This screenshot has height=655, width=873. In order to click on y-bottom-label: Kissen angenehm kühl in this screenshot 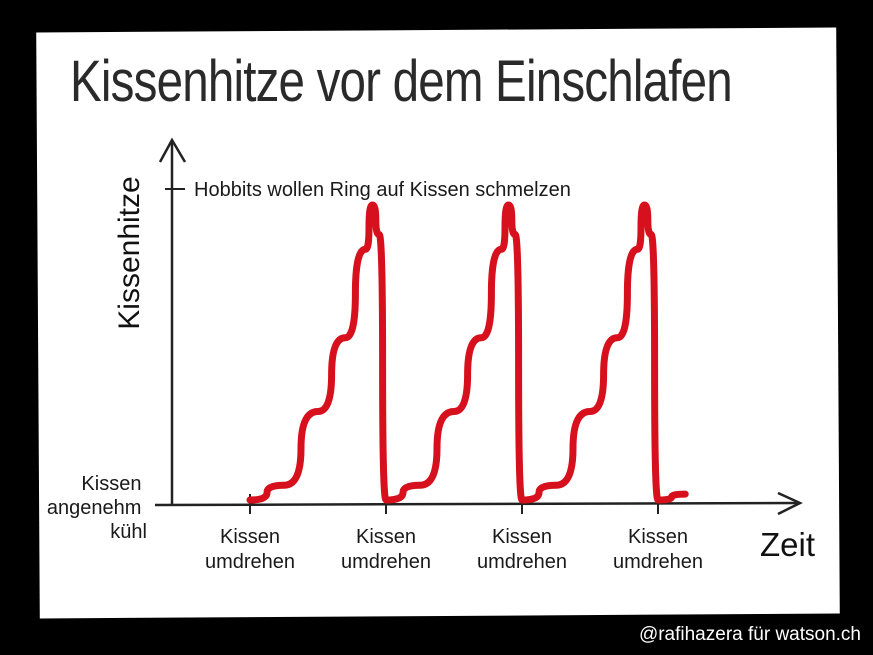, I will do `click(97, 508)`.